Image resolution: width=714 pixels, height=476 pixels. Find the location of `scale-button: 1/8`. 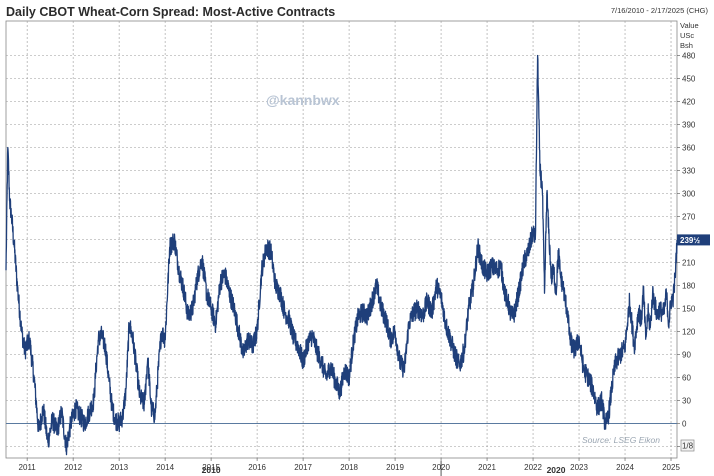

scale-button: 1/8 is located at coordinates (687, 445).